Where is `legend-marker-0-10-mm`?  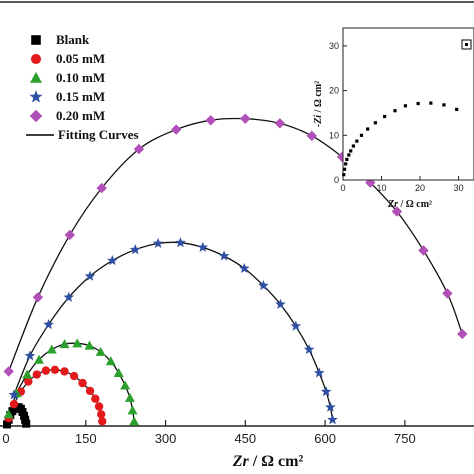
legend-marker-0-10-mm is located at coordinates (36, 77).